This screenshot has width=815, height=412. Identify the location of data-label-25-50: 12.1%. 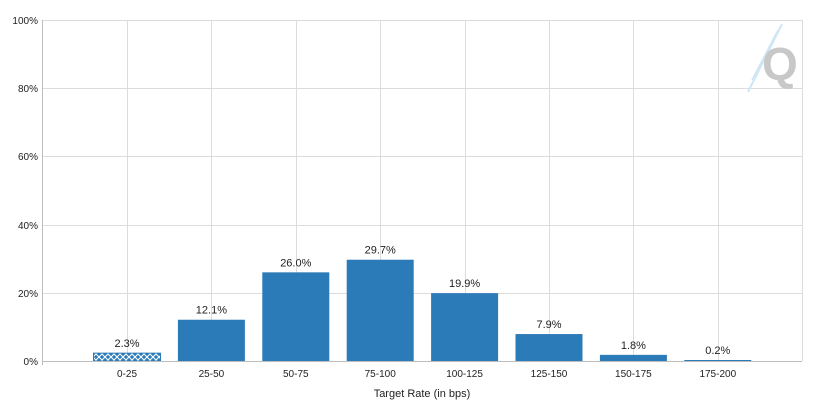
(211, 311).